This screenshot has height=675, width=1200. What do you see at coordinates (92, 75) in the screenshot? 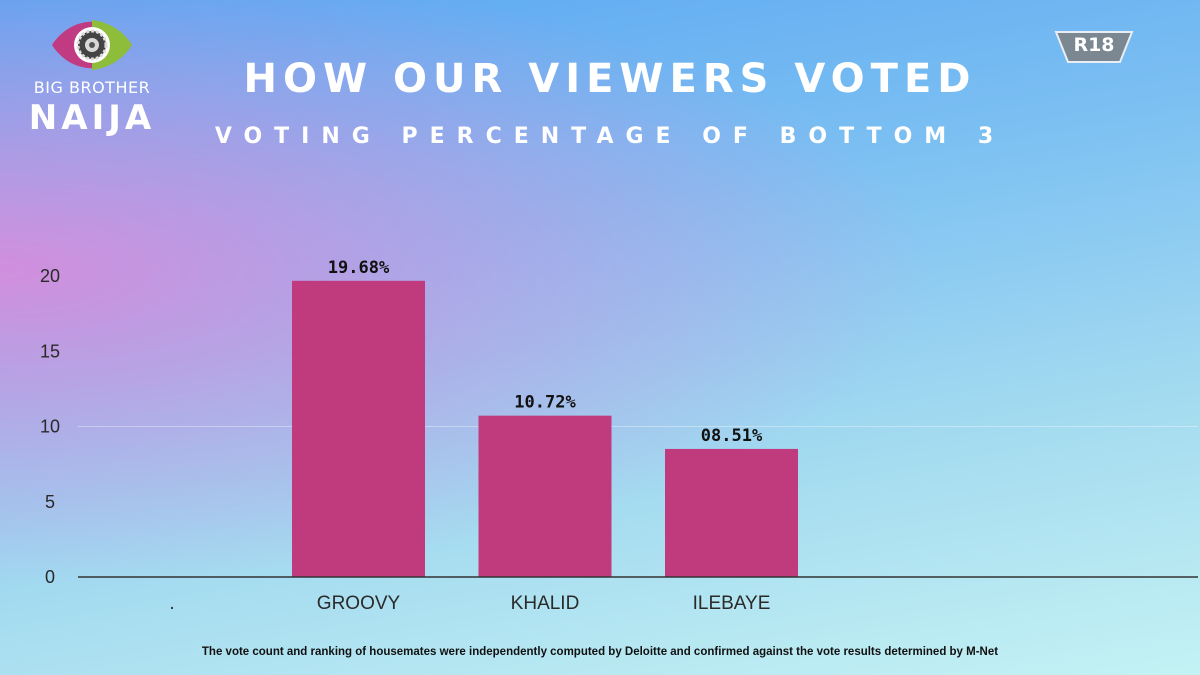
I see `big-brother-naija-logo: BIG BROTHER NAIJA` at bounding box center [92, 75].